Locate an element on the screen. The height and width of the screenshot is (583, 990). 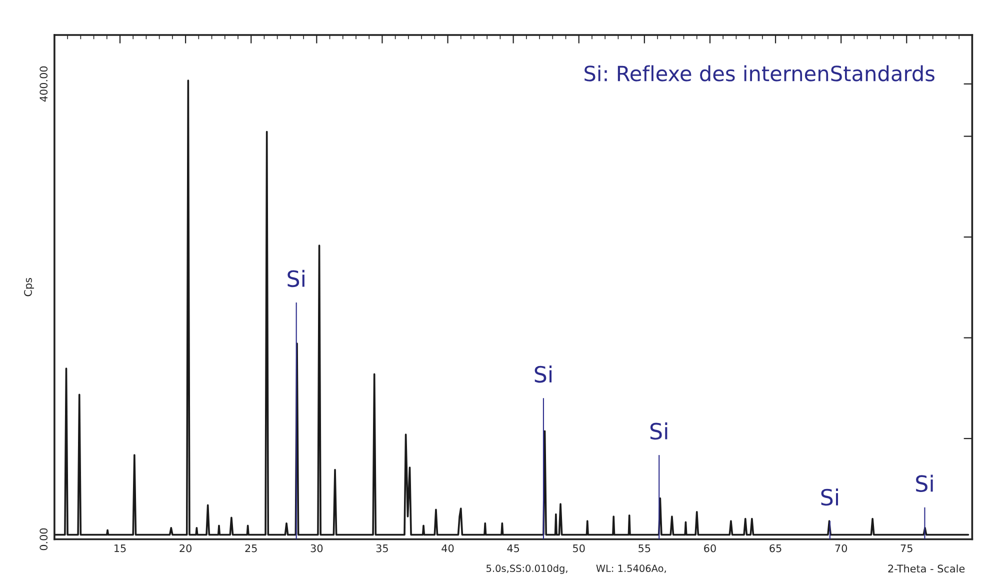
y-tick-label: 0.00 is located at coordinates (44, 539).